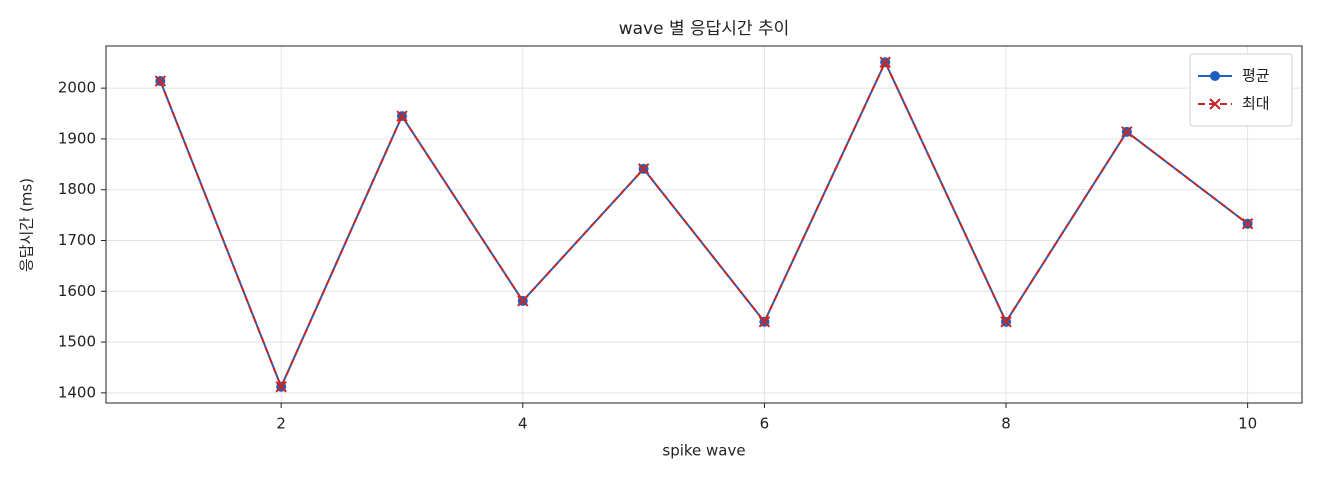 The image size is (1320, 480). I want to click on x-tick-label: 4, so click(523, 424).